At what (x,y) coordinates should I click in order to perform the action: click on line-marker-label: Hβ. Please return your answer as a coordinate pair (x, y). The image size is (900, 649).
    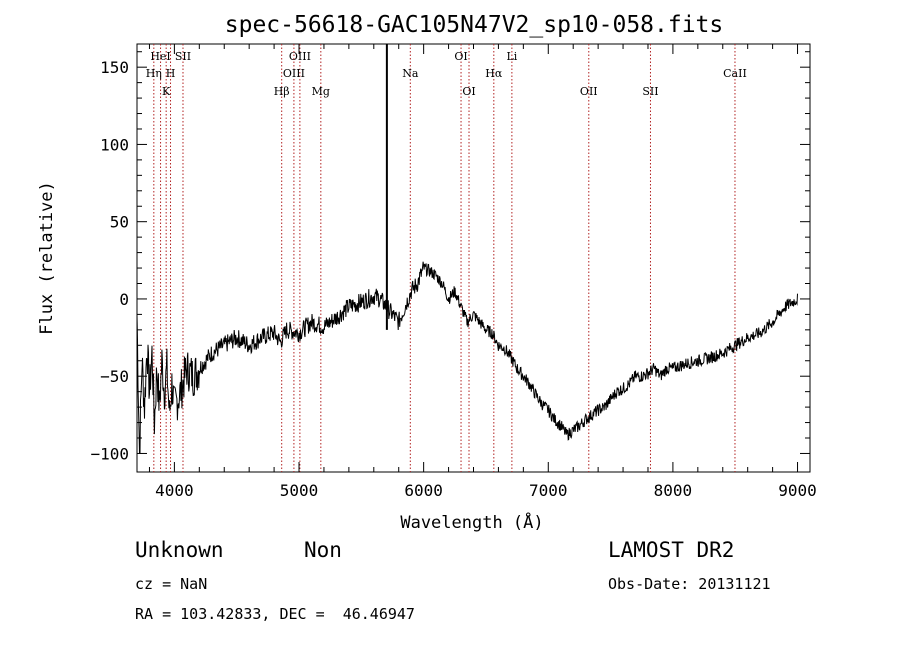
    Looking at the image, I should click on (282, 91).